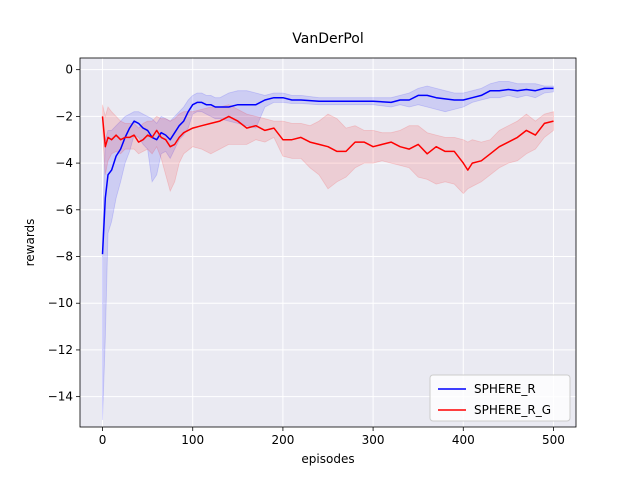 The width and height of the screenshot is (640, 480). Describe the element at coordinates (327, 459) in the screenshot. I see `x-axis-label: episodes` at that location.